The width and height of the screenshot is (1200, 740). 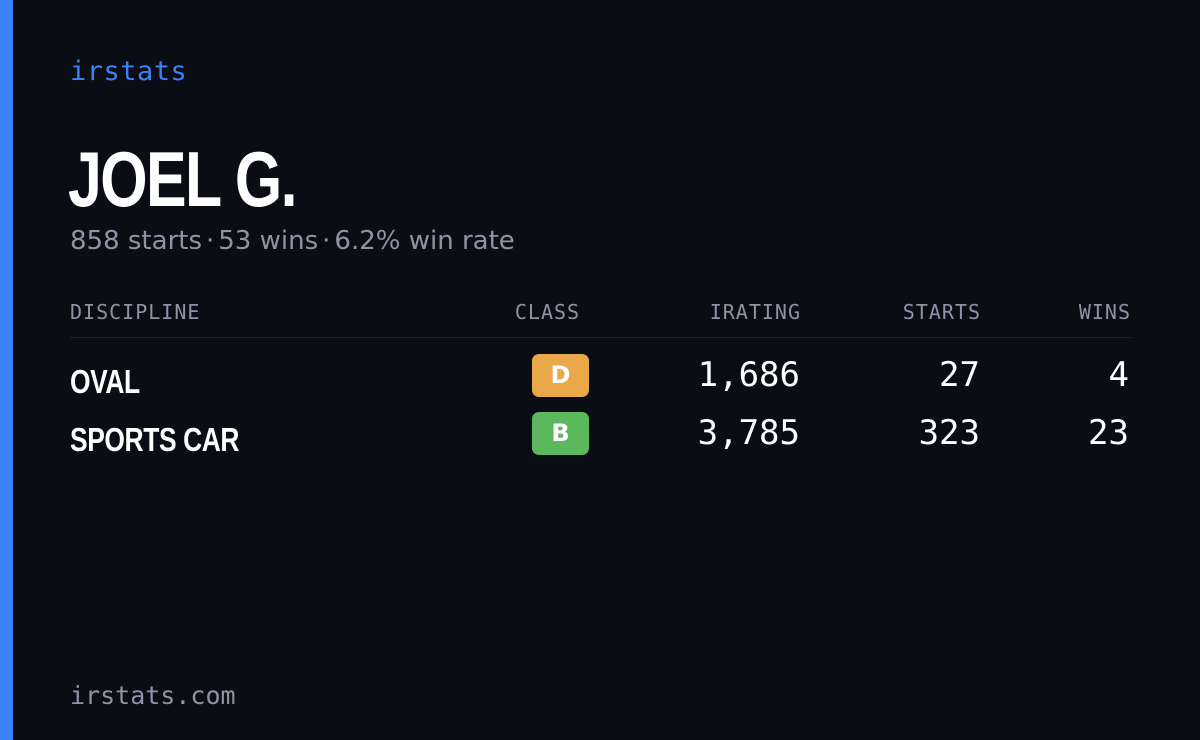 What do you see at coordinates (560, 433) in the screenshot?
I see `class-badge: B` at bounding box center [560, 433].